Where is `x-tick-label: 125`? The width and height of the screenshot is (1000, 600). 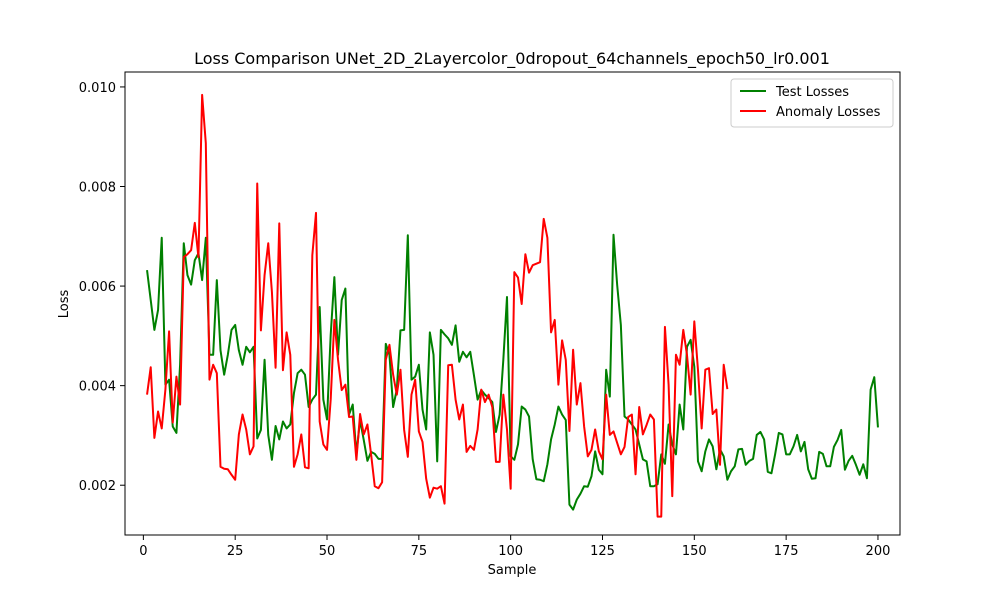 x-tick-label: 125 is located at coordinates (602, 551).